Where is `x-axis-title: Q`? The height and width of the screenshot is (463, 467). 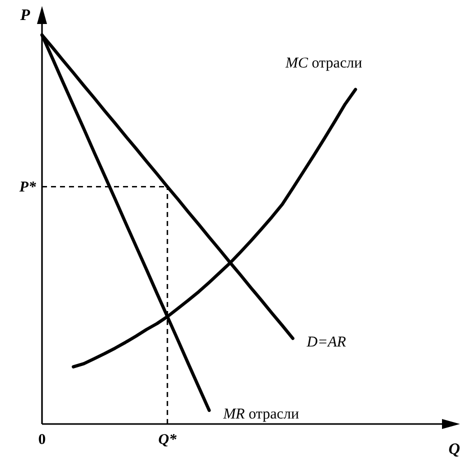
x-axis-title: Q is located at coordinates (454, 449).